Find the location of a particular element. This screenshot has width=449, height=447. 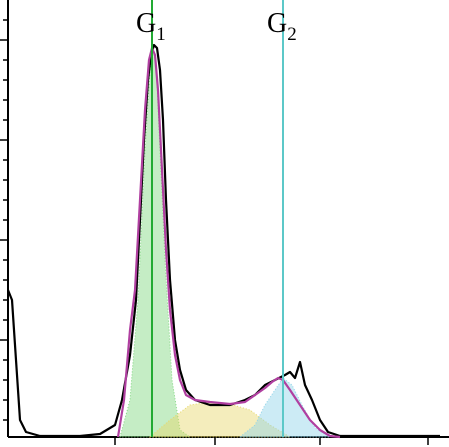

peak-label: G2 is located at coordinates (282, 26).